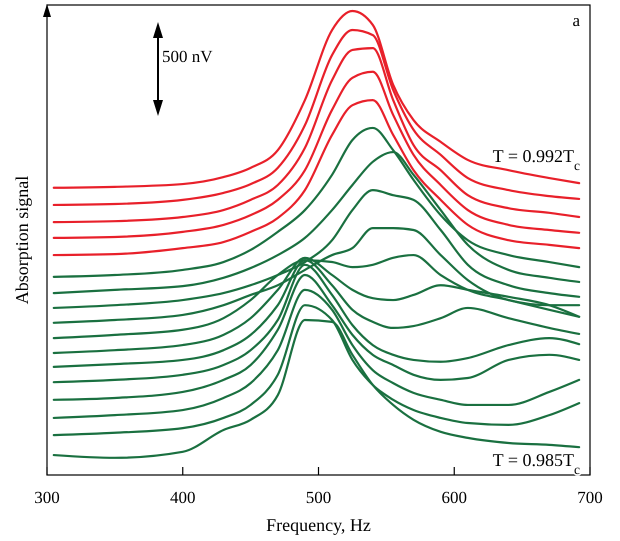 The height and width of the screenshot is (541, 620). Describe the element at coordinates (536, 159) in the screenshot. I see `annotation: T = 0.992T$_{c}$` at that location.